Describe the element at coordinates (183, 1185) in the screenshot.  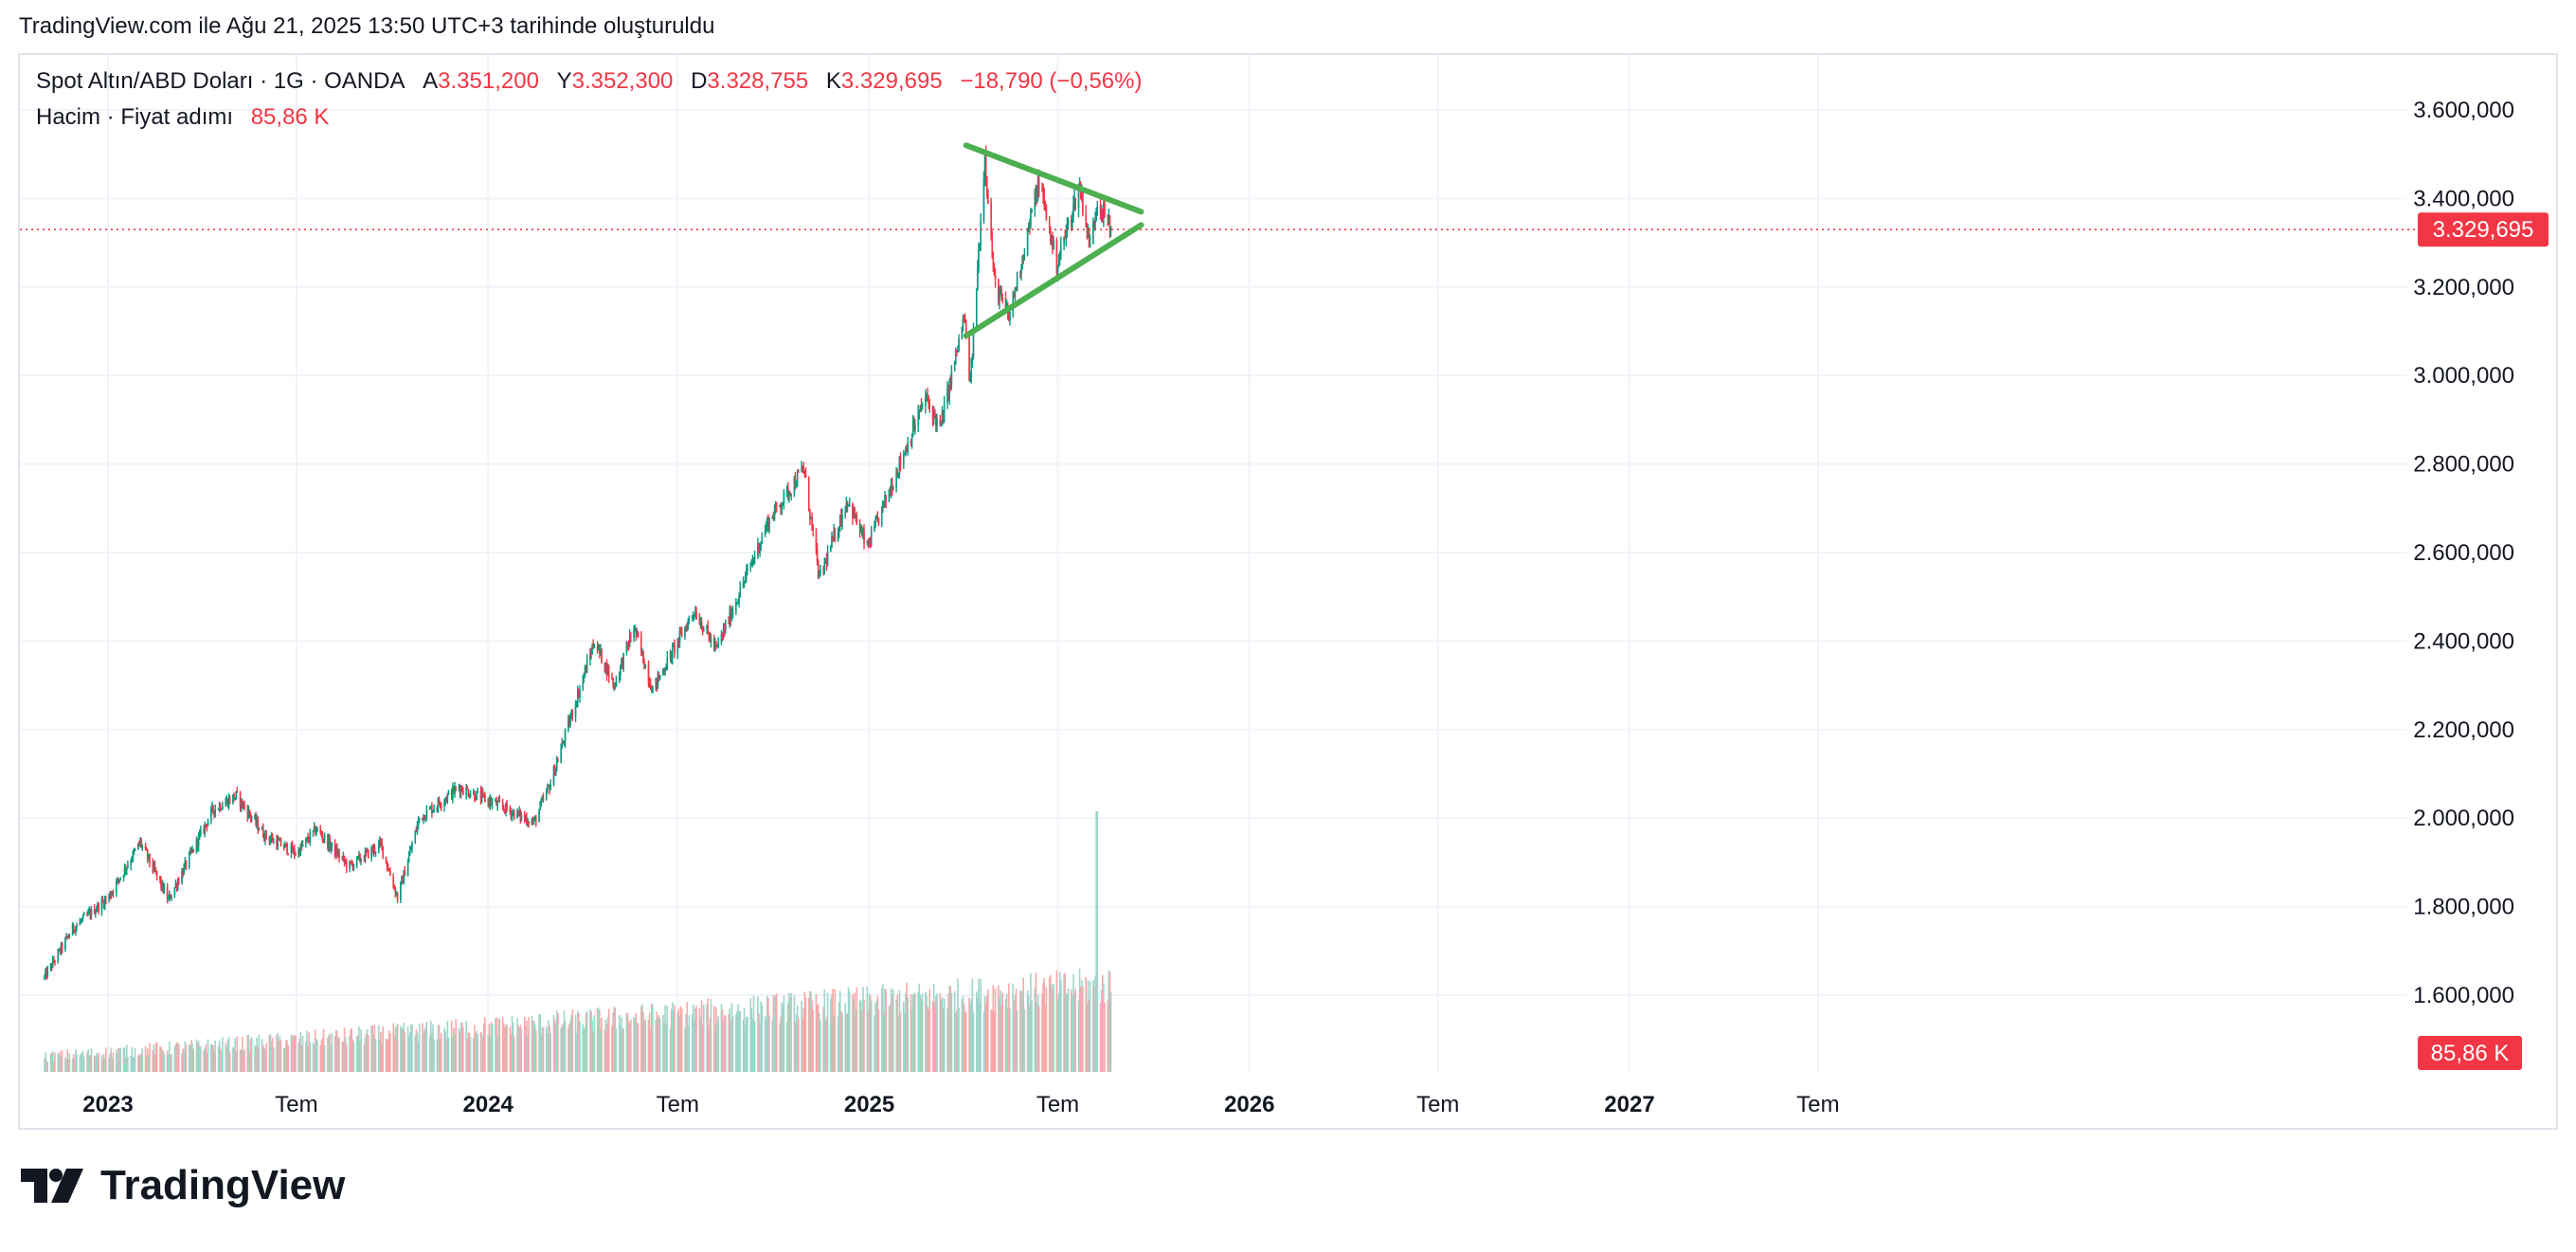
I see `tradingview-brand: TradingView` at that location.